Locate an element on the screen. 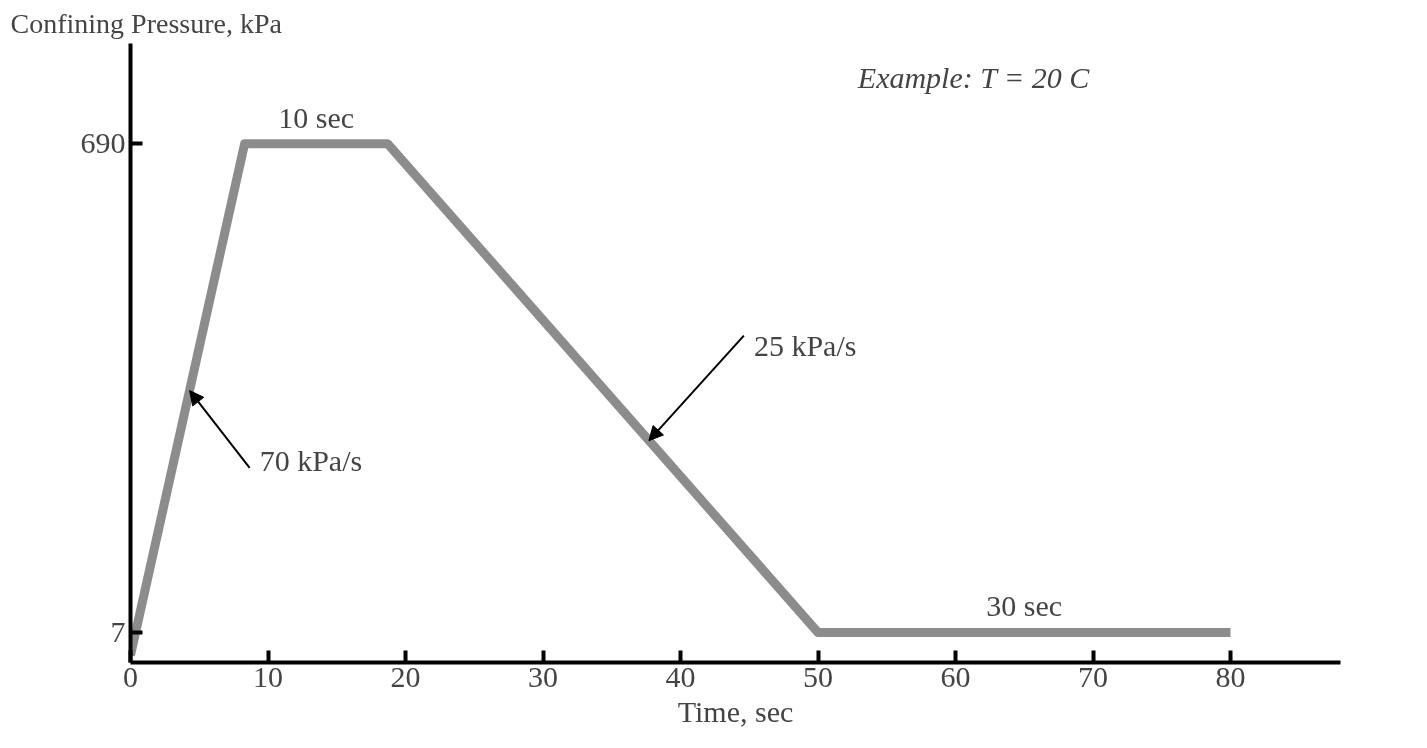  y-tick-label: 7 is located at coordinates (118, 631).